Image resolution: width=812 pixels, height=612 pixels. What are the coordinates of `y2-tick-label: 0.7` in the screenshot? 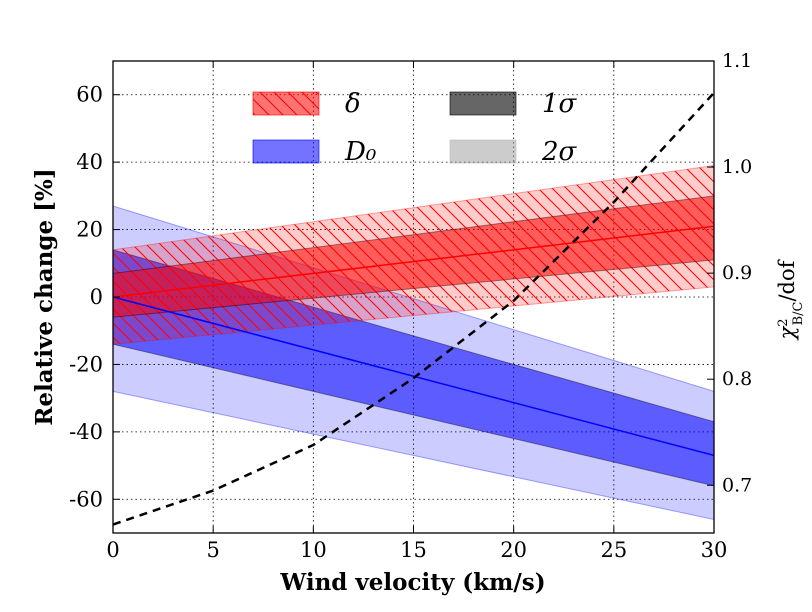 It's located at (737, 485).